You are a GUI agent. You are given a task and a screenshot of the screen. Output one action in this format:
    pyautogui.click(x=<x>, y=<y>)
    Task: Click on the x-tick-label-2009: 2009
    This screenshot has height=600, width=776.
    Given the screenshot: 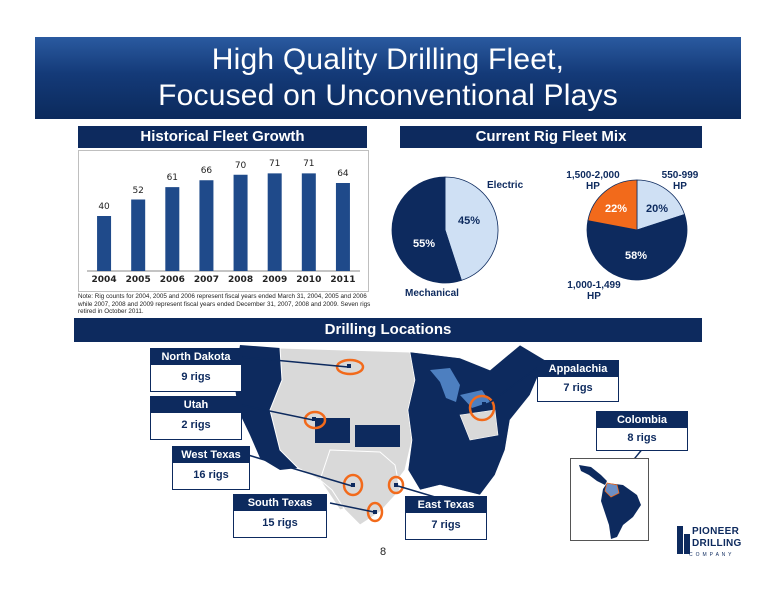 What is the action you would take?
    pyautogui.click(x=275, y=280)
    